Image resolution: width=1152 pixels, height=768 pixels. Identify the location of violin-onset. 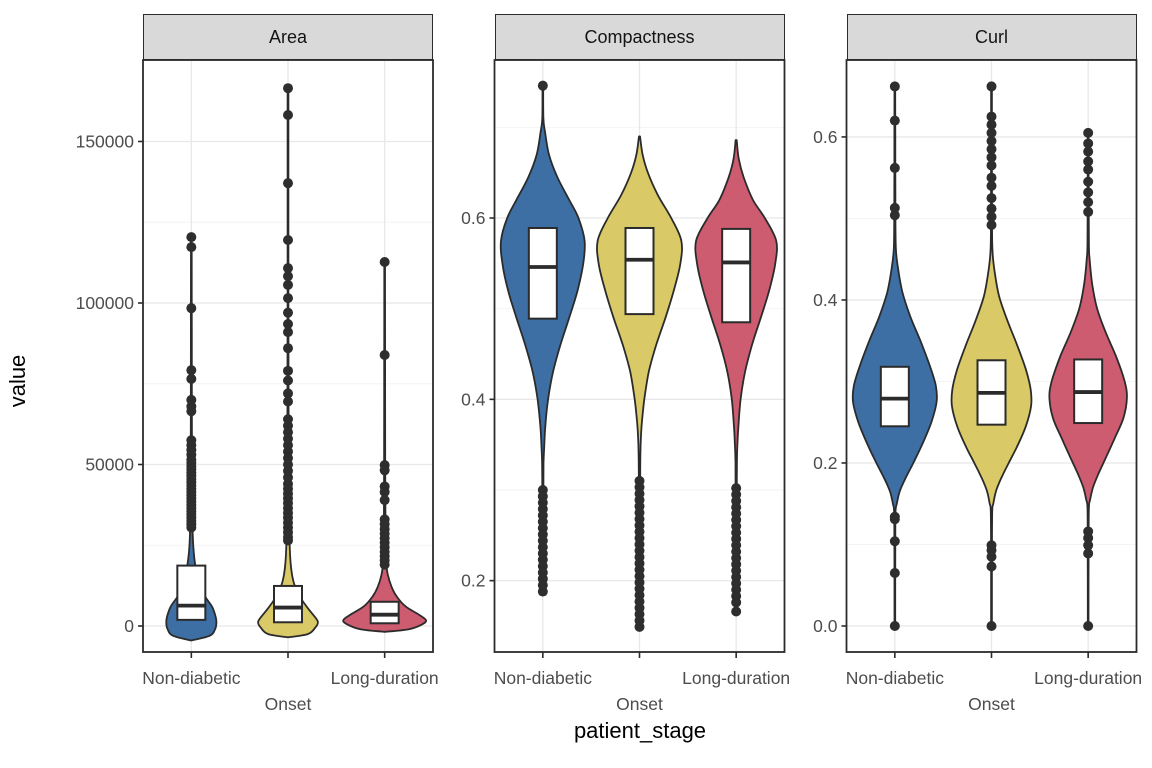
(639, 381).